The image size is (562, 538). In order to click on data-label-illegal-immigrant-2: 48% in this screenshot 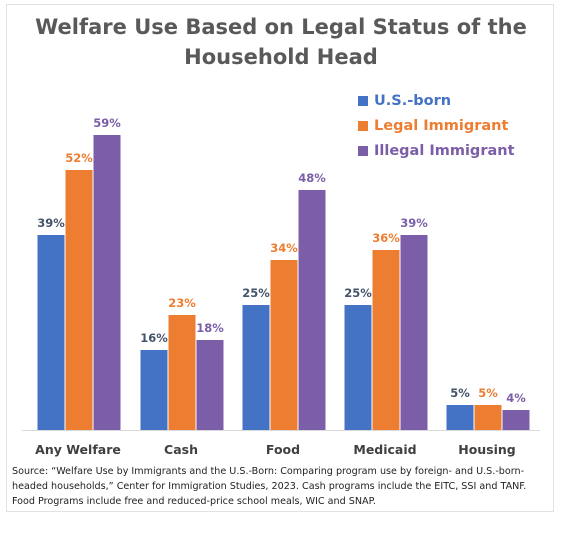, I will do `click(312, 178)`.